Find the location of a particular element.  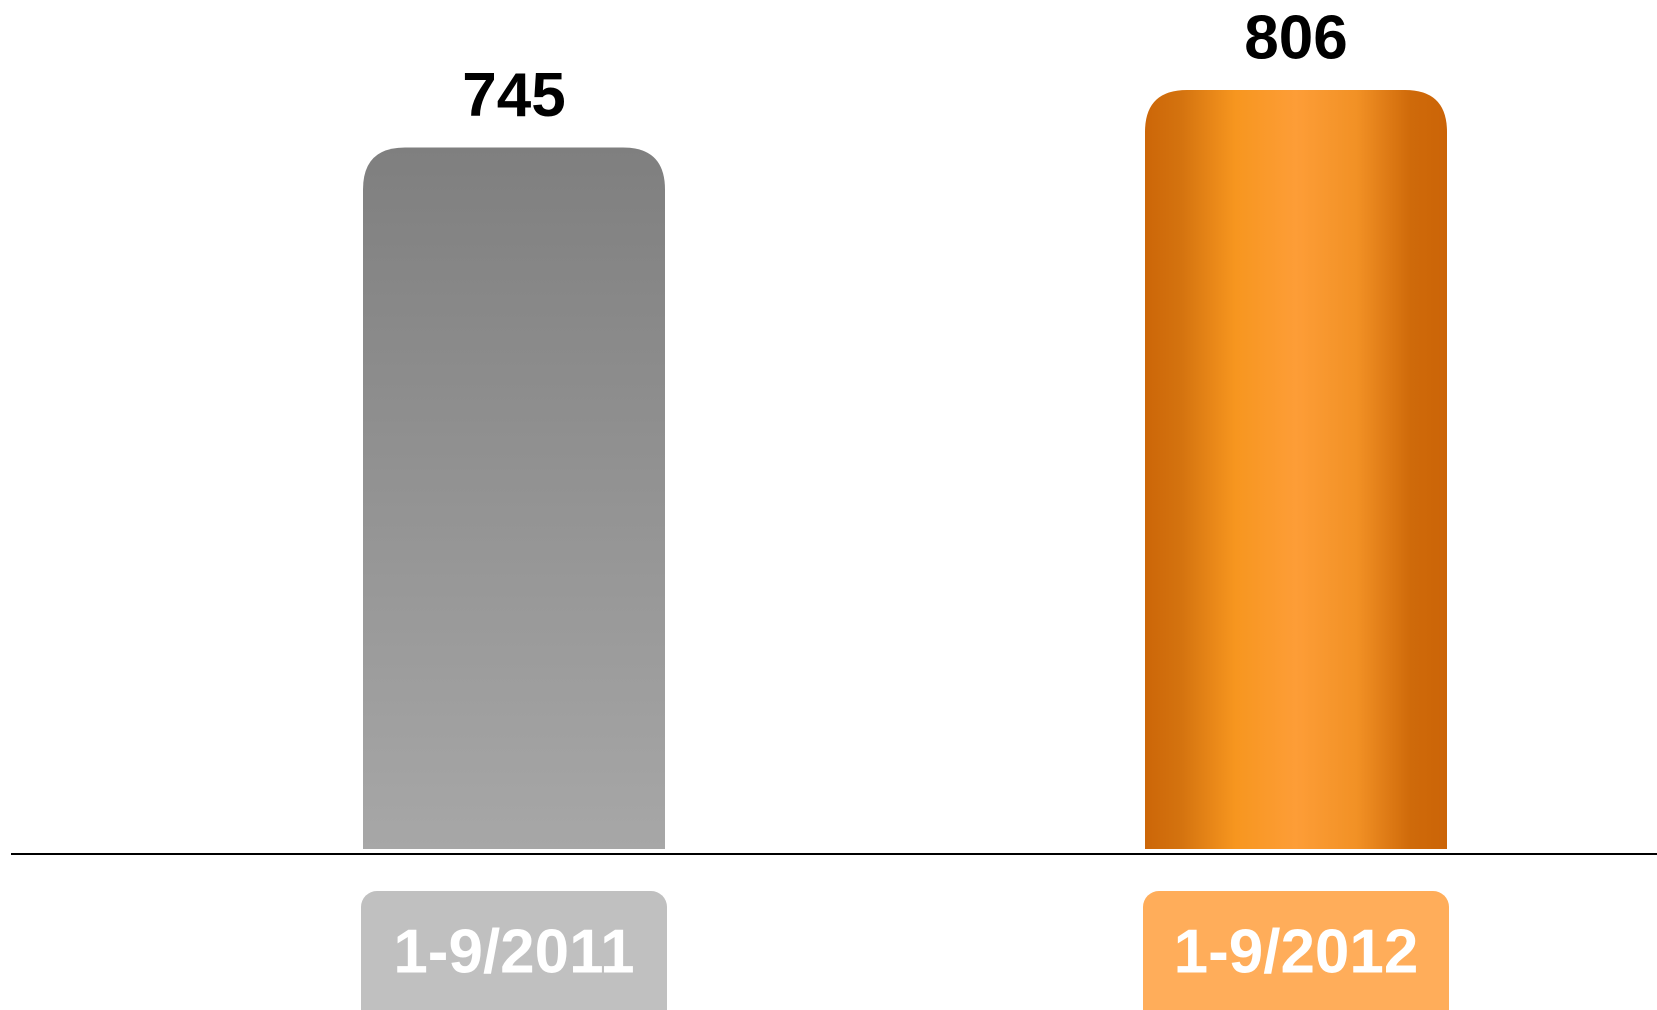

value-label: 745 is located at coordinates (513, 95).